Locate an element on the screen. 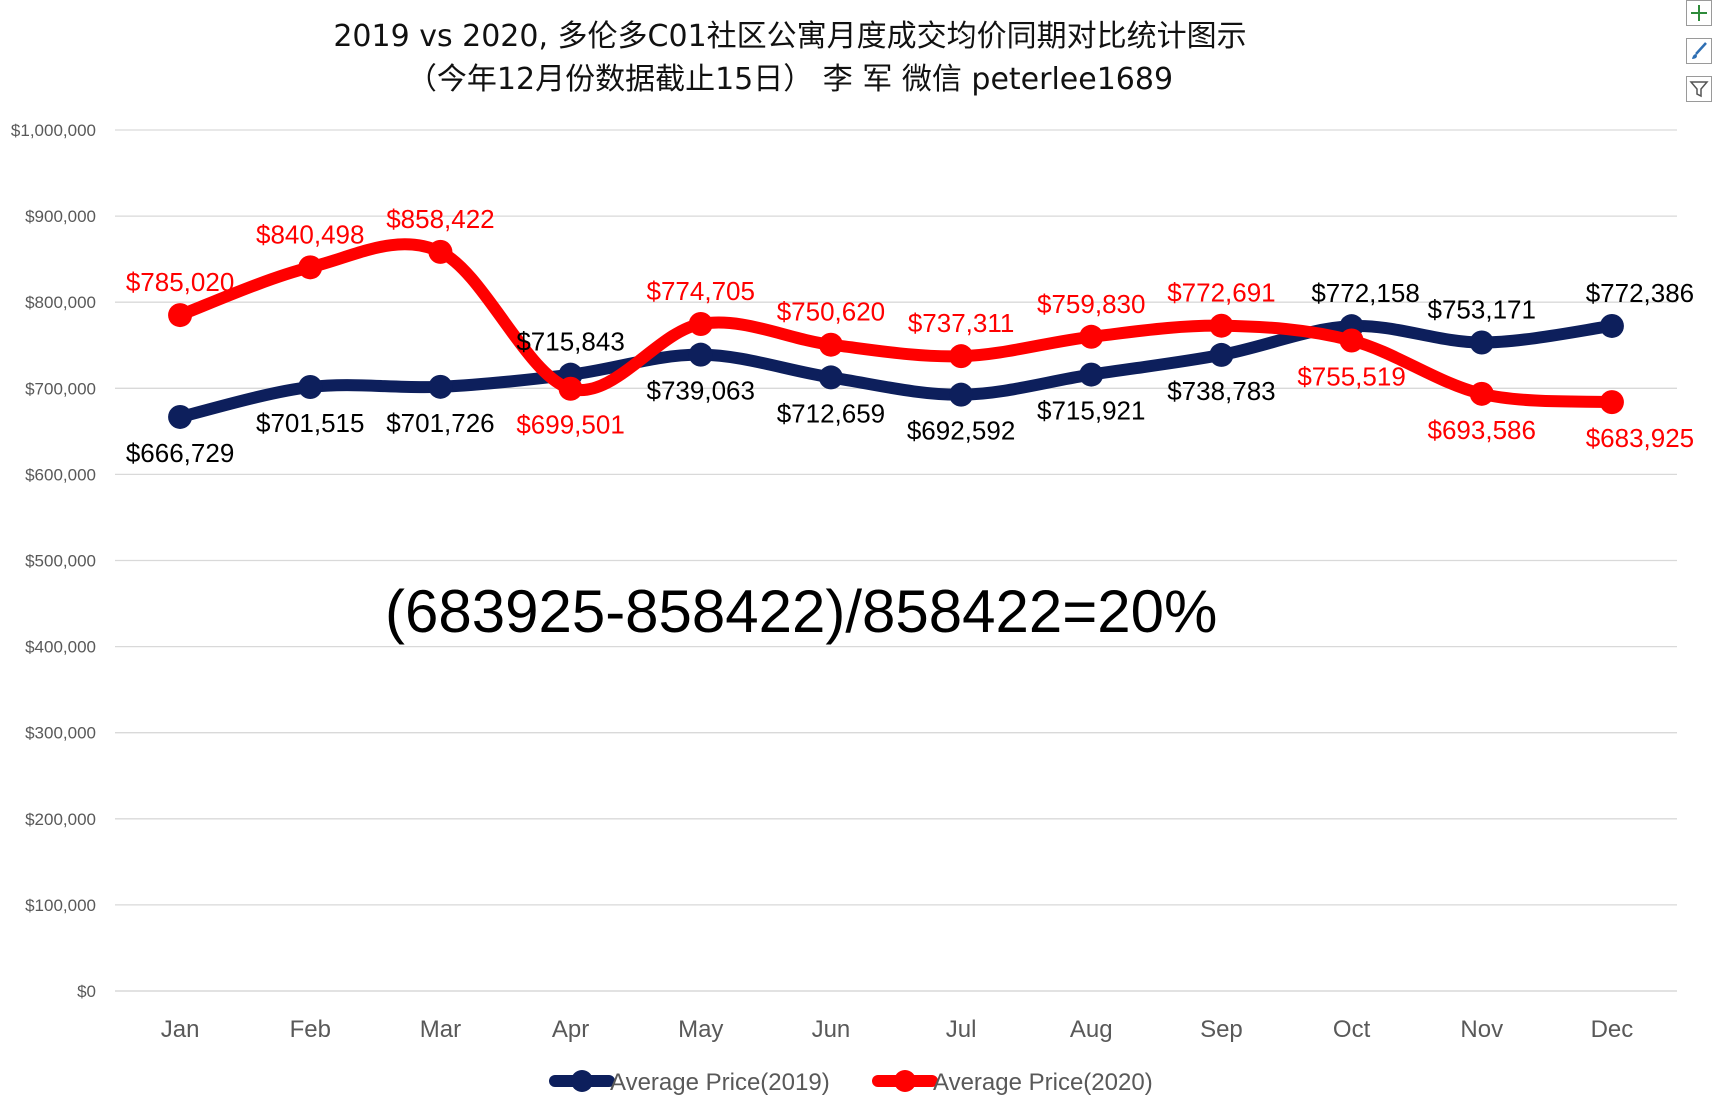 Image resolution: width=1720 pixels, height=1103 pixels. data-label-1: $701,515 is located at coordinates (310, 423).